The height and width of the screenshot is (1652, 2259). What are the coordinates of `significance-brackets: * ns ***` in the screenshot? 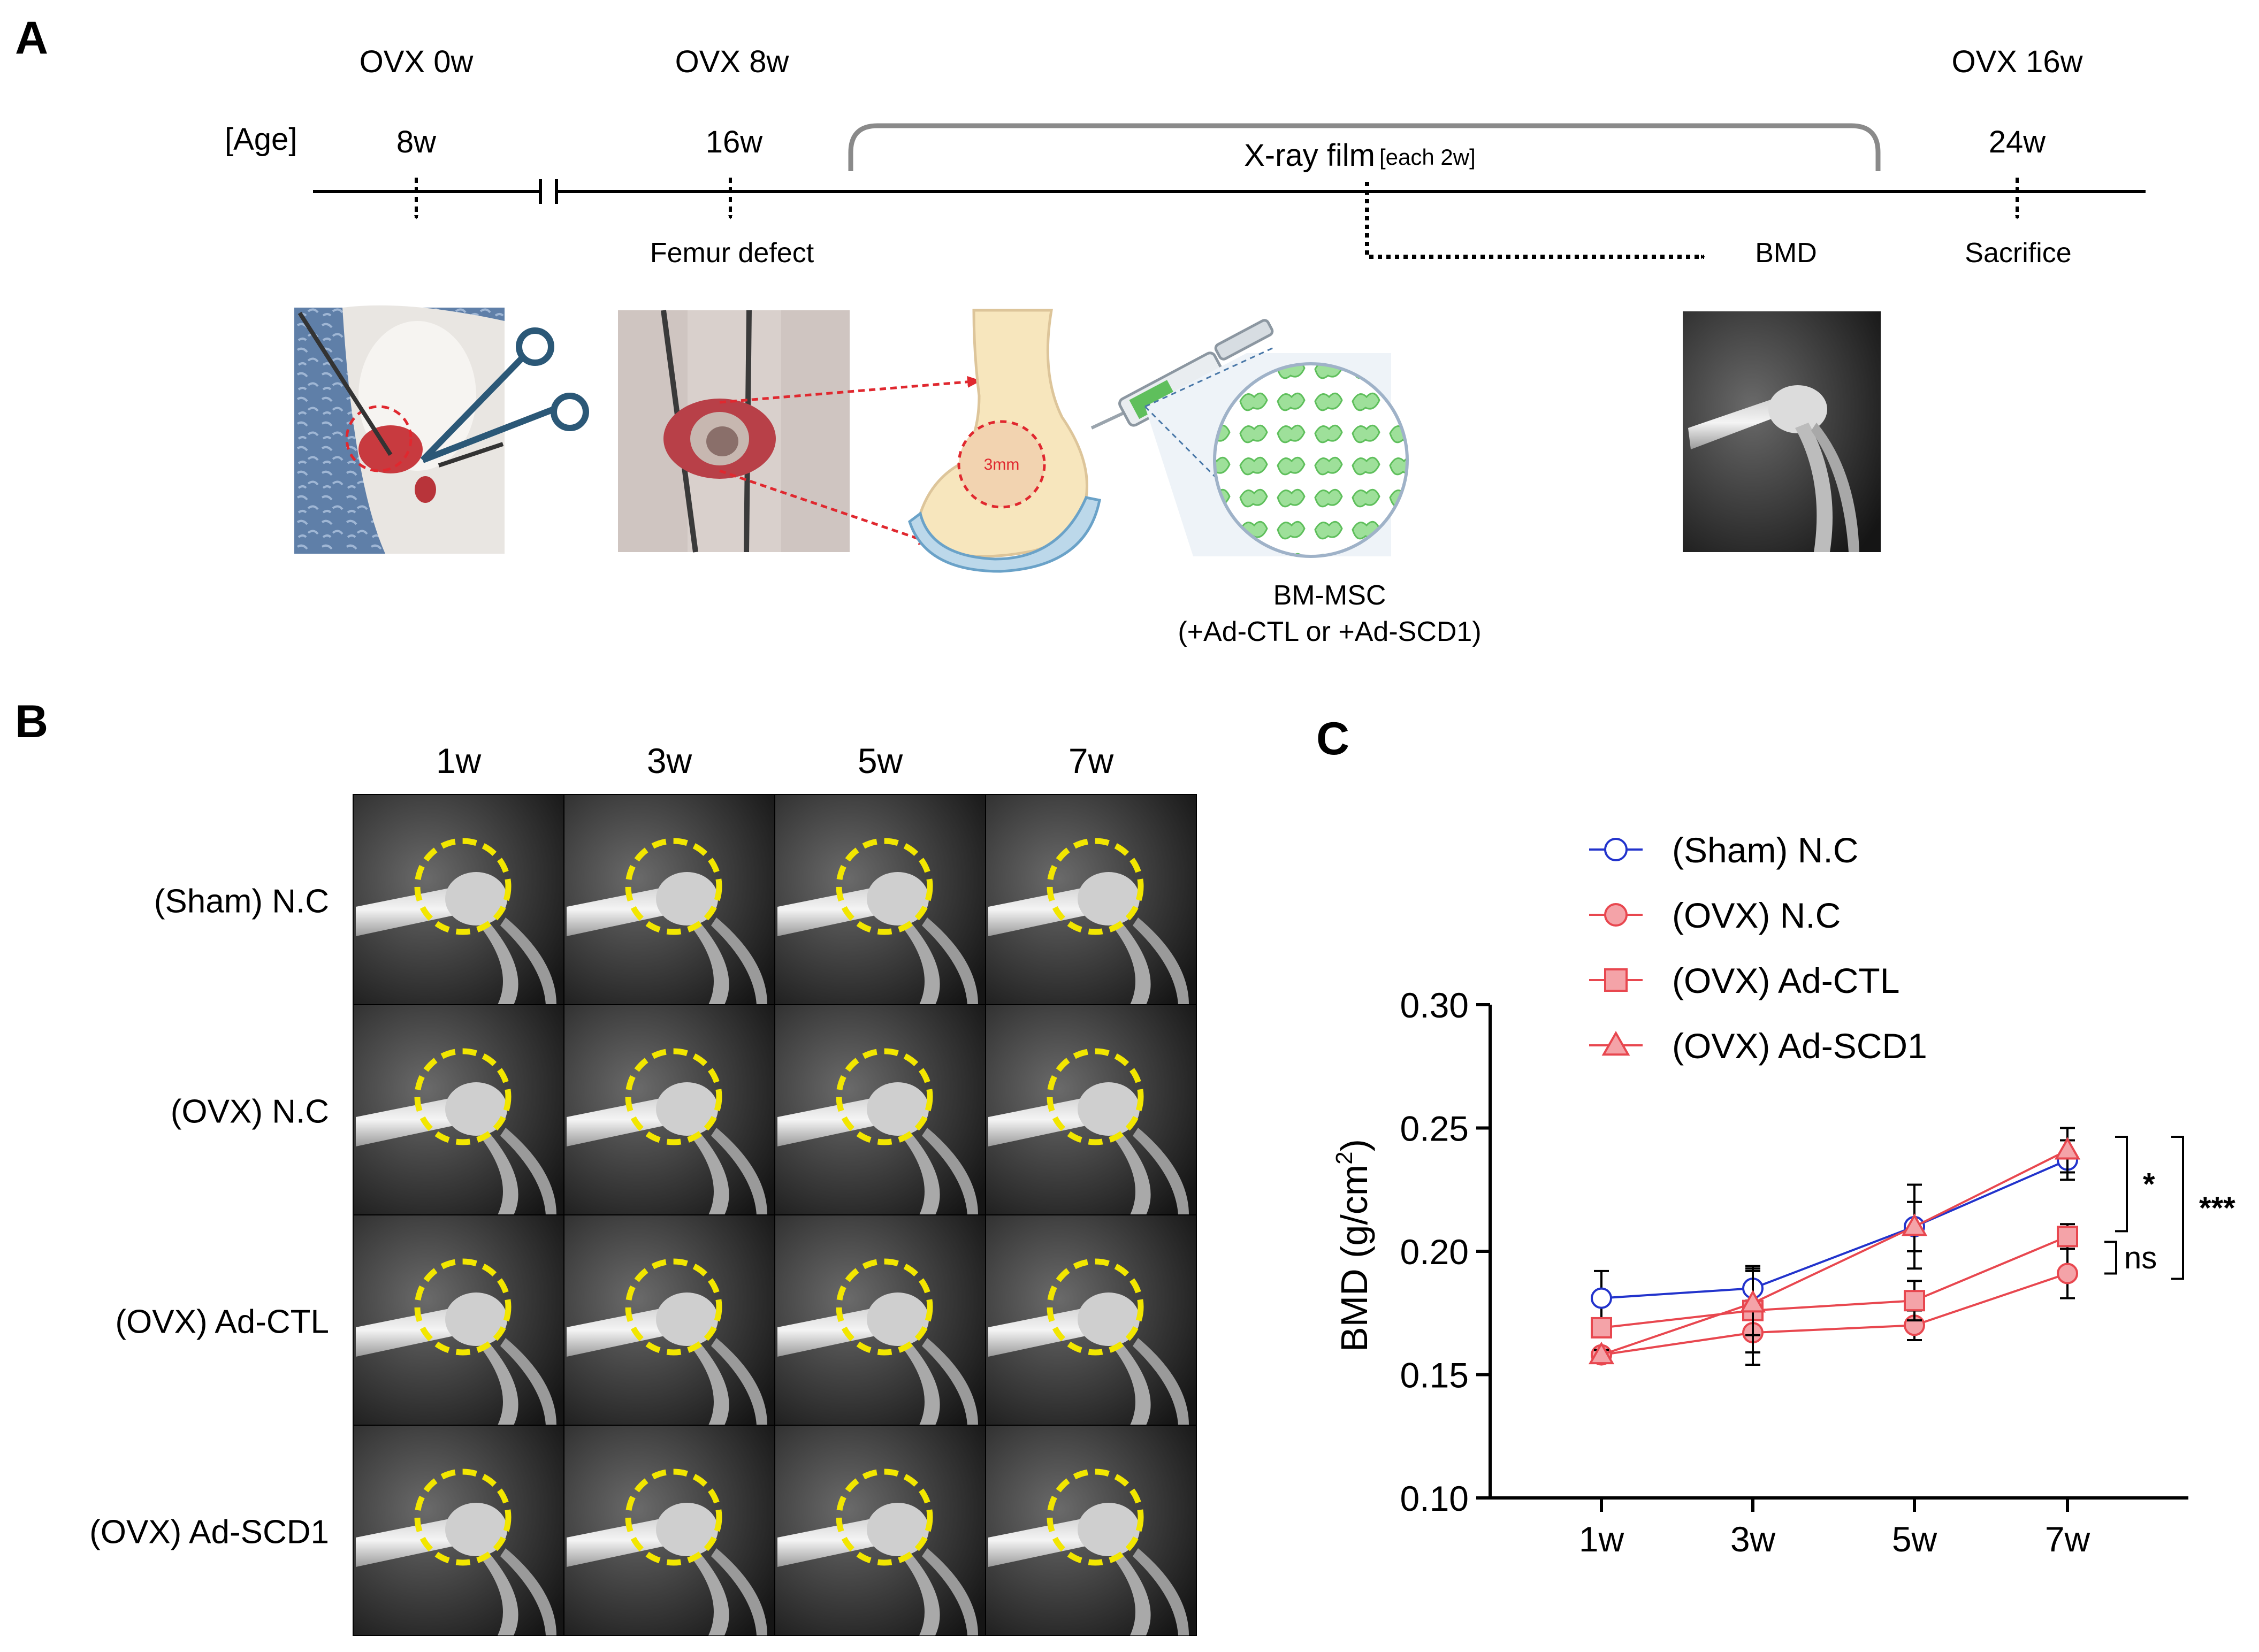 It's located at (2169, 1207).